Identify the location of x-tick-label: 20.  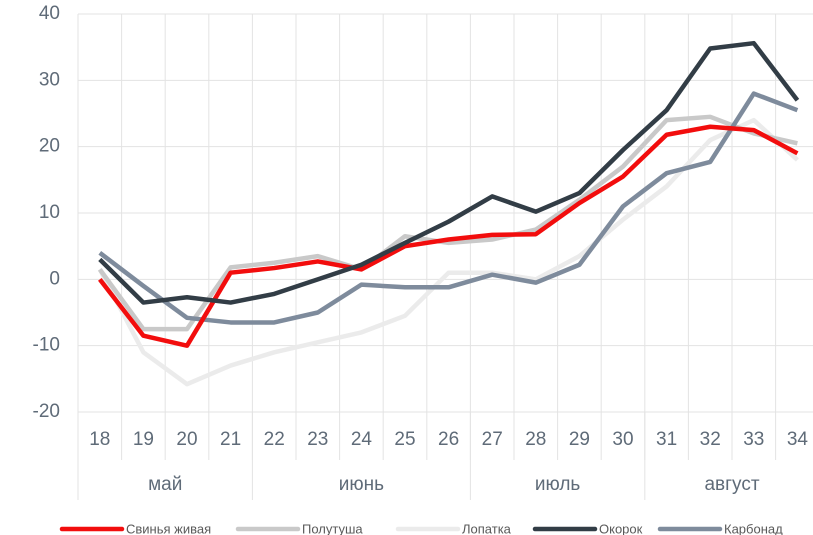
(186, 439).